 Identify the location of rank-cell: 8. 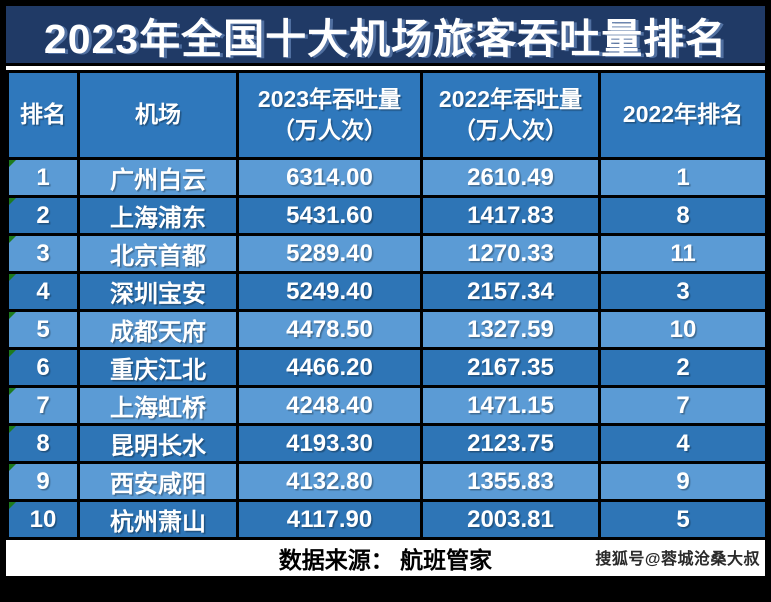
(43, 443).